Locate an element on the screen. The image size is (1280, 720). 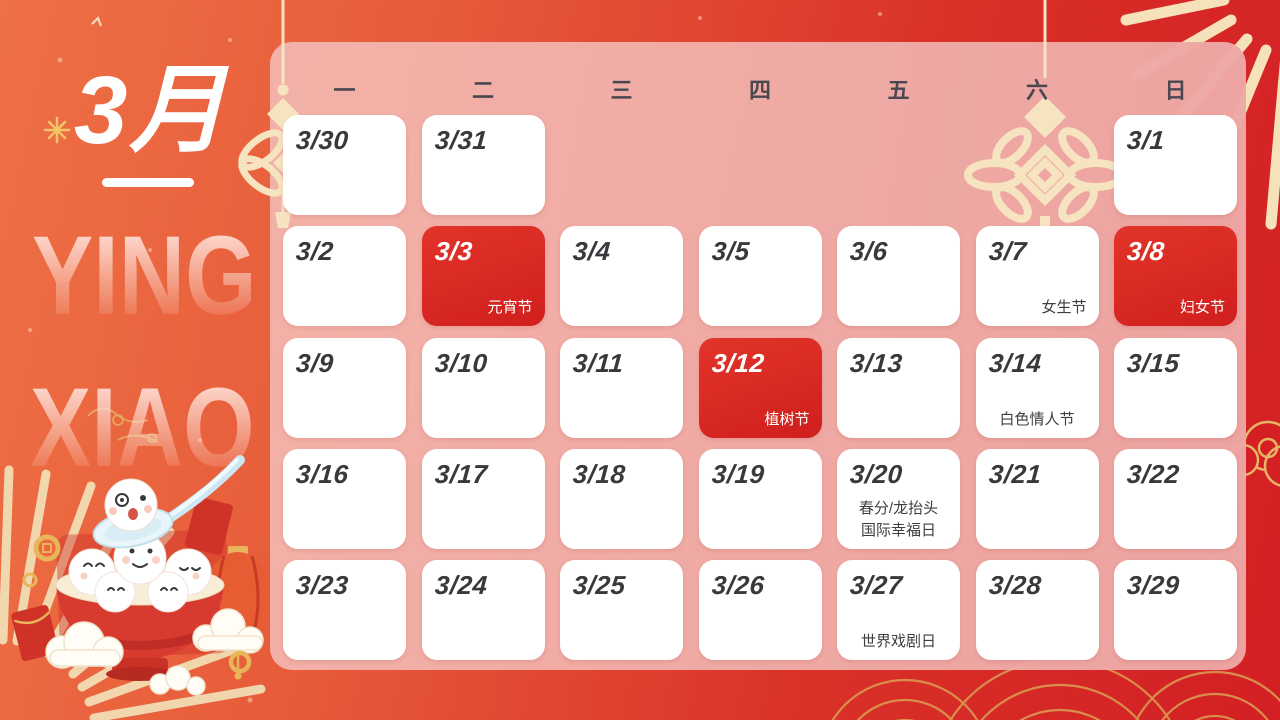
cell-date: 3/14 is located at coordinates (1015, 362).